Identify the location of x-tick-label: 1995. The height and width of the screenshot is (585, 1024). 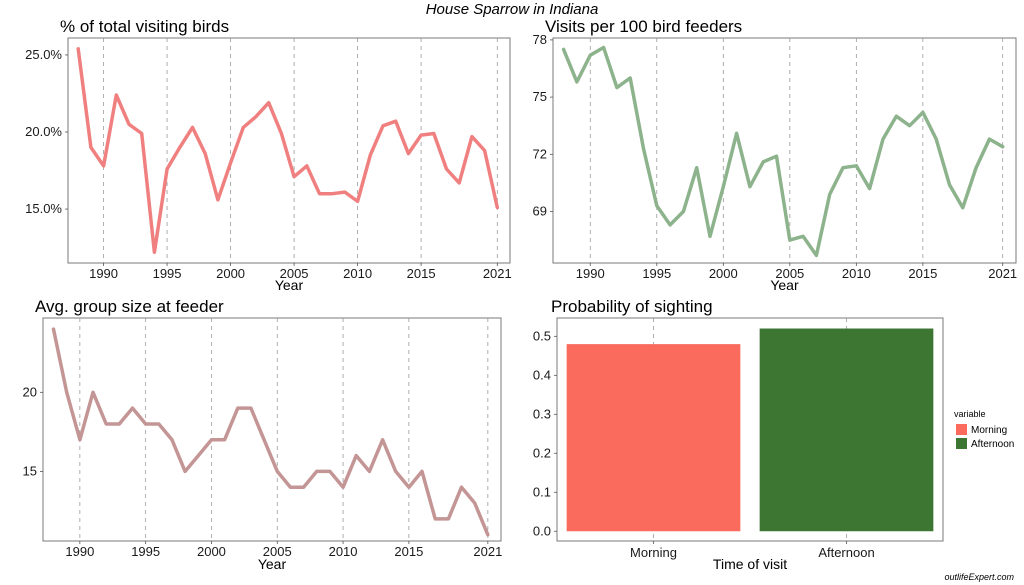
(167, 273).